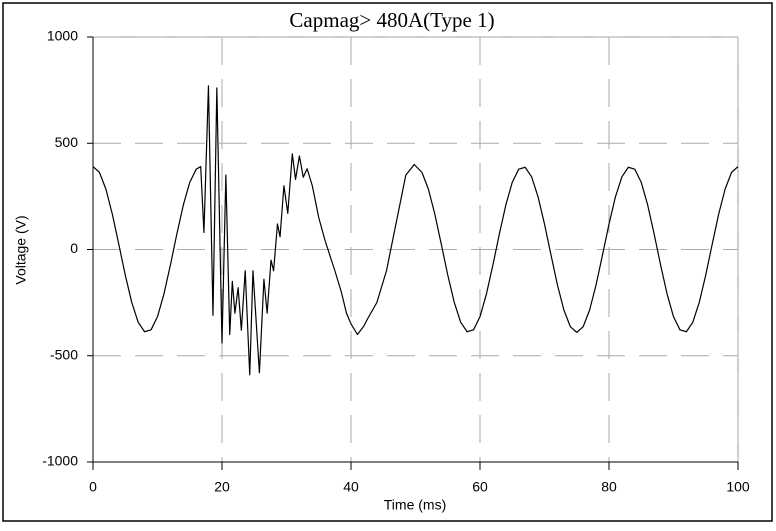 This screenshot has height=531, width=776. I want to click on y-tick-label: 1000, so click(62, 36).